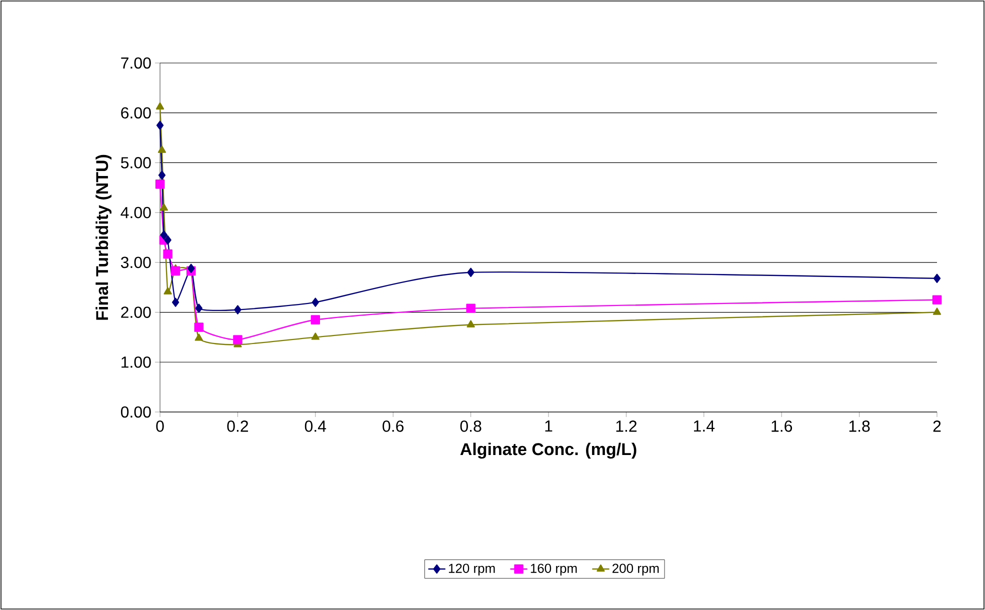 The height and width of the screenshot is (610, 985). I want to click on x-tick-label: 0.6, so click(393, 426).